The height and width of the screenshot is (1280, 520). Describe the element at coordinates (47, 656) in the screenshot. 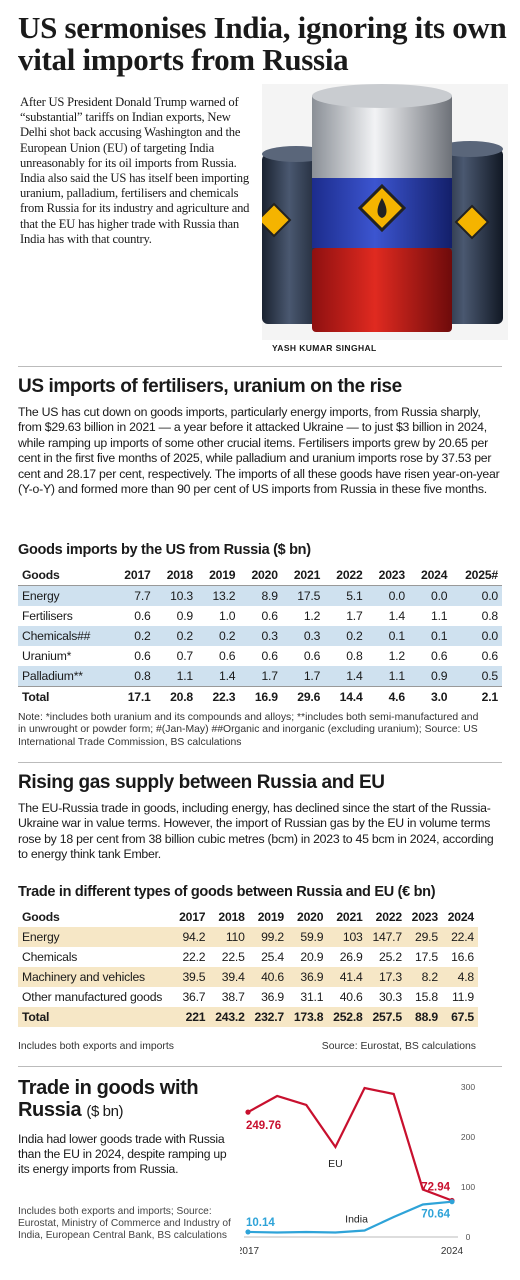

I see `table-cell: Uranium*` at that location.